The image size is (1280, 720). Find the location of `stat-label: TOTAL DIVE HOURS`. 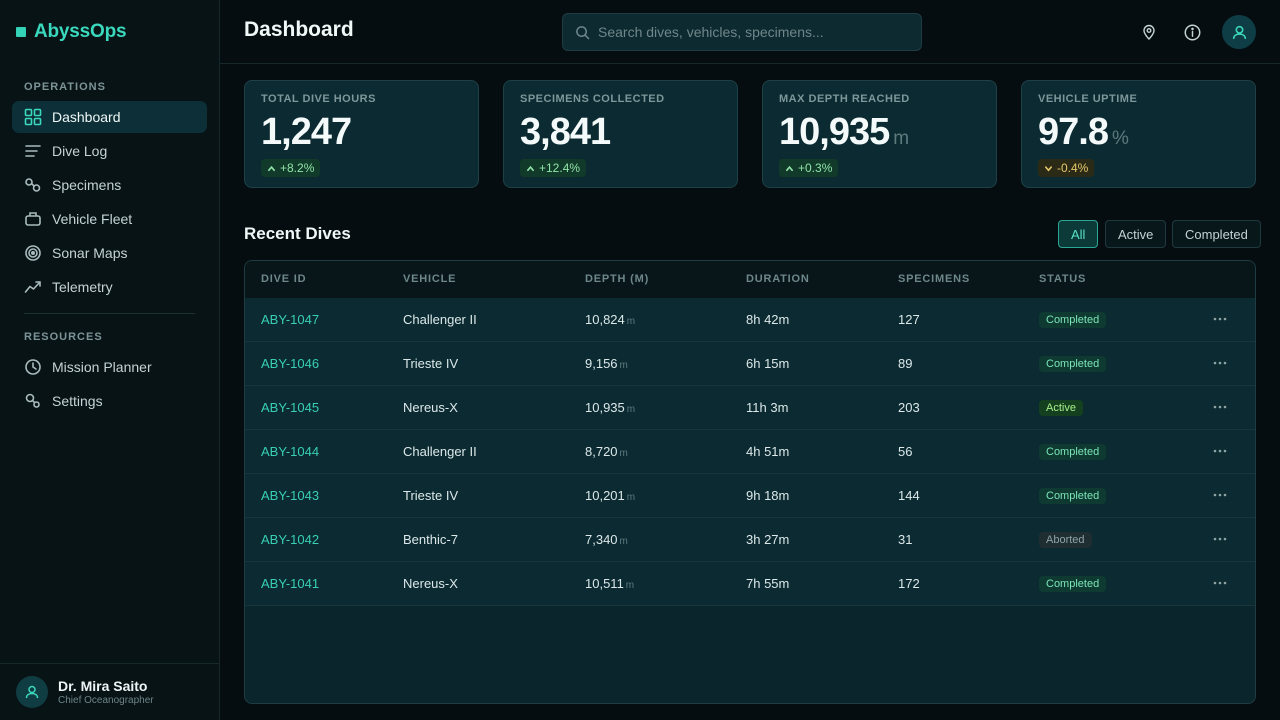

stat-label: TOTAL DIVE HOURS is located at coordinates (318, 99).